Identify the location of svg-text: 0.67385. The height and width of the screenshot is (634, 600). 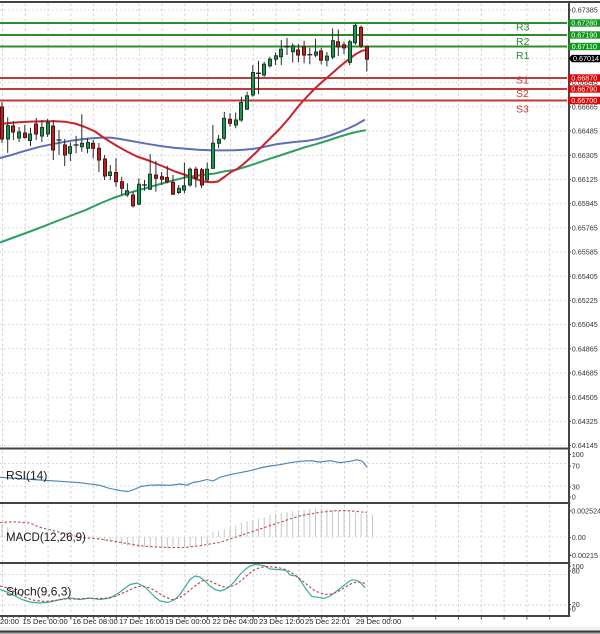
(585, 10).